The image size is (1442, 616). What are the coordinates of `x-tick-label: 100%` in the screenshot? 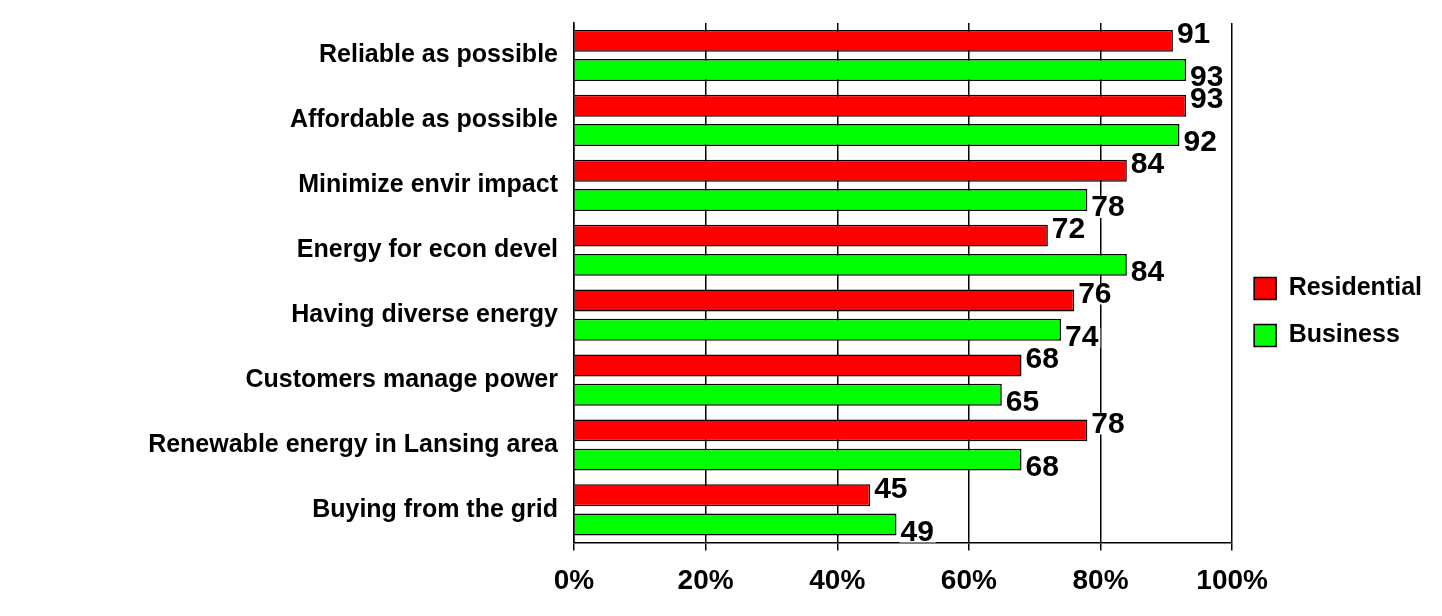 It's located at (1232, 579).